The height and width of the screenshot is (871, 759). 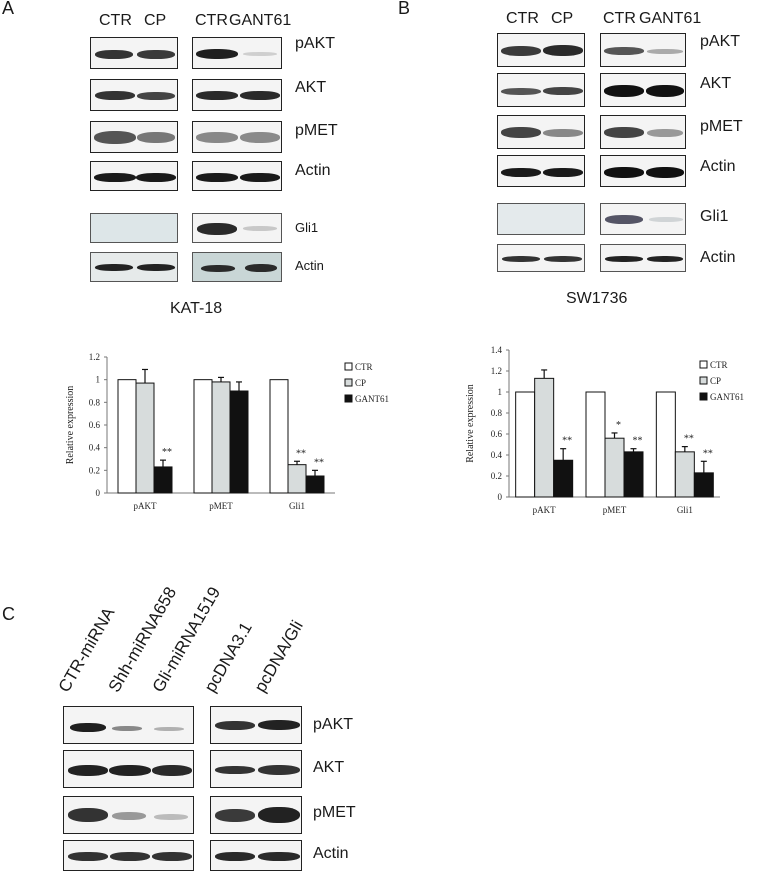 I want to click on panel-a-lane-ctr-right: CTR, so click(x=211, y=20).